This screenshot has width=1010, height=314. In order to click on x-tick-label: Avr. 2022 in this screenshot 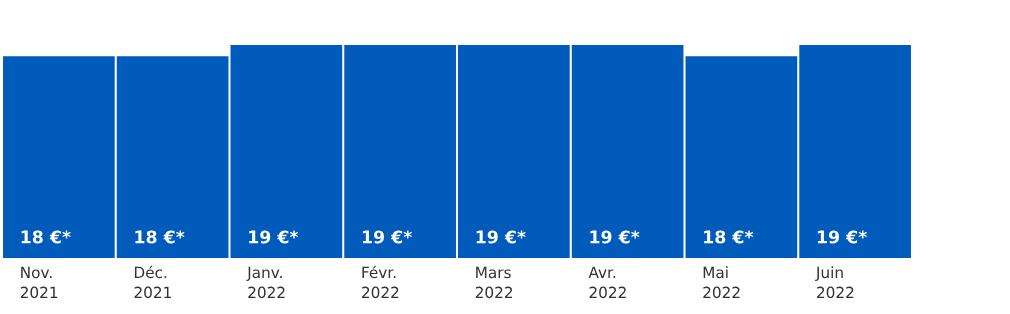, I will do `click(607, 282)`.